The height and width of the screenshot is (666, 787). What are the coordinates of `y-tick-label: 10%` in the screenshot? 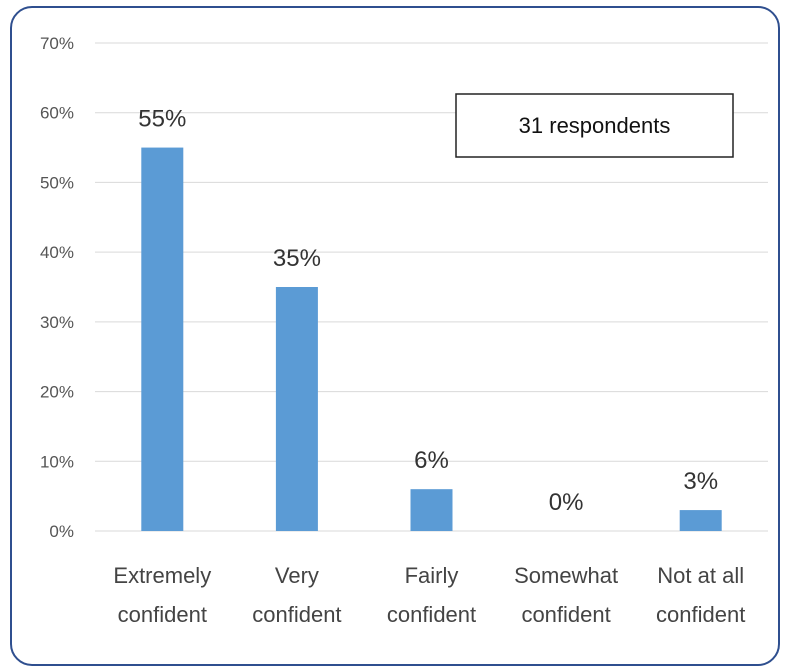 It's located at (57, 461).